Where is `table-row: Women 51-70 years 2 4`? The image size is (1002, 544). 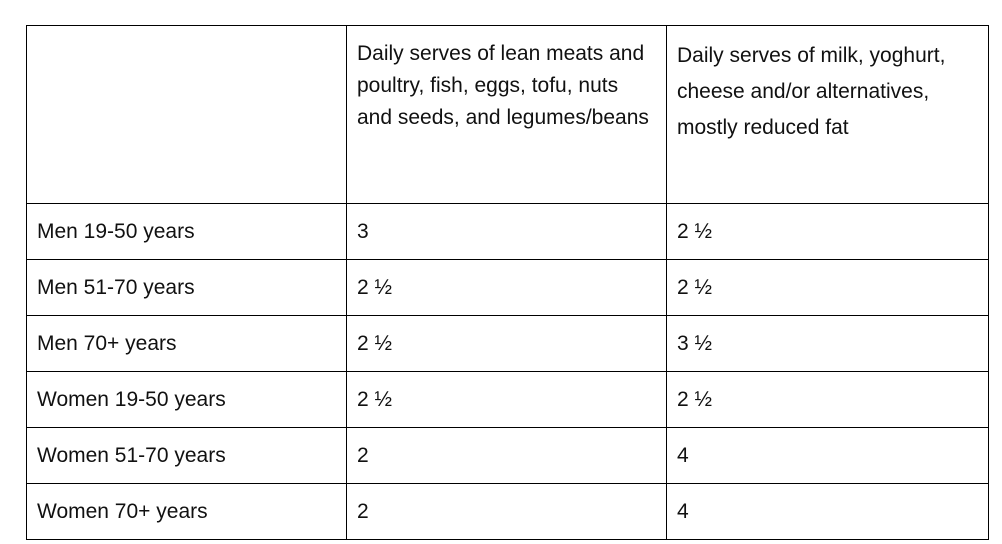 table-row: Women 51-70 years 2 4 is located at coordinates (507, 455).